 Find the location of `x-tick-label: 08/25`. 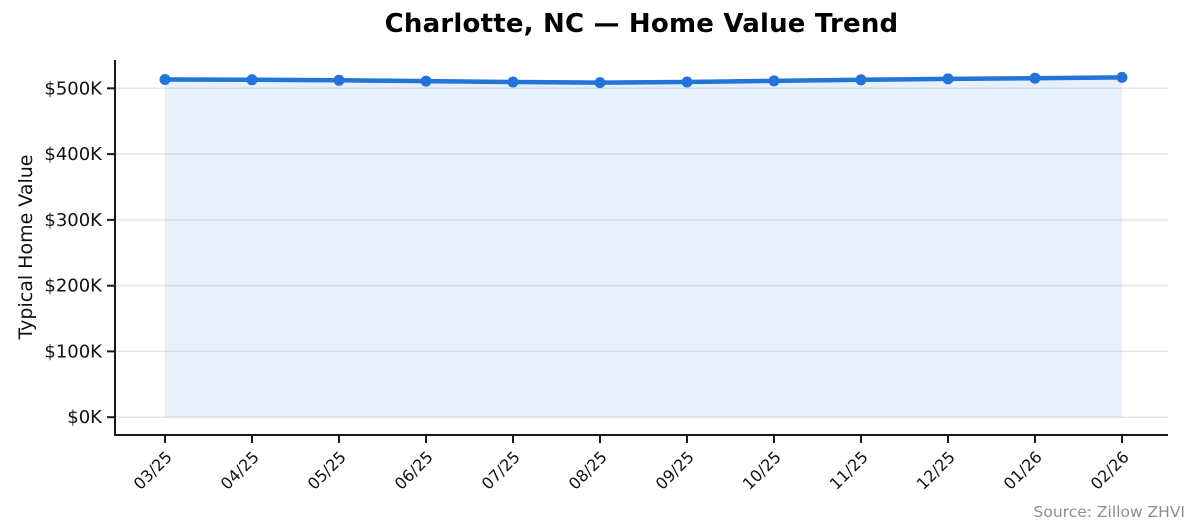

x-tick-label: 08/25 is located at coordinates (588, 470).